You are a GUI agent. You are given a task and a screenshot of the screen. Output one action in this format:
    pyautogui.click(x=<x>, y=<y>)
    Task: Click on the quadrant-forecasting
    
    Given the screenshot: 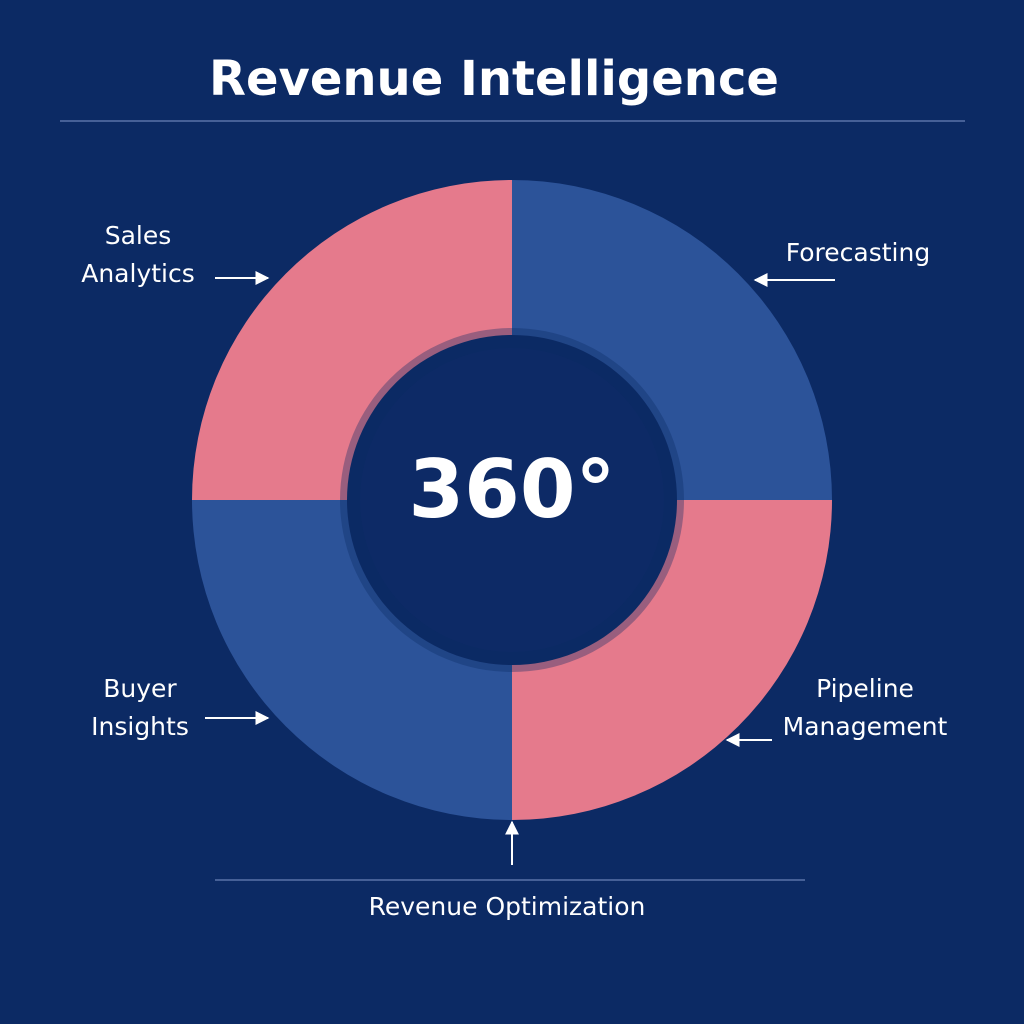 What is the action you would take?
    pyautogui.click(x=672, y=340)
    